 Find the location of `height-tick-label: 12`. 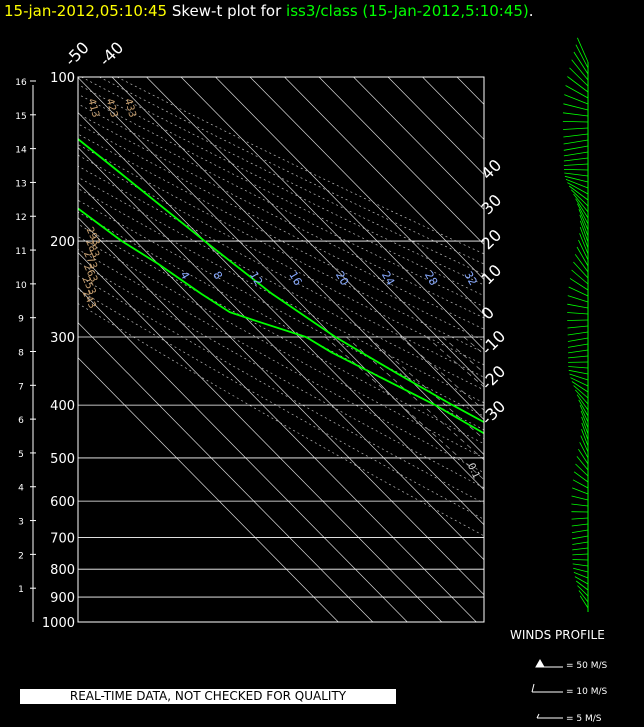

height-tick-label: 12 is located at coordinates (20, 218).